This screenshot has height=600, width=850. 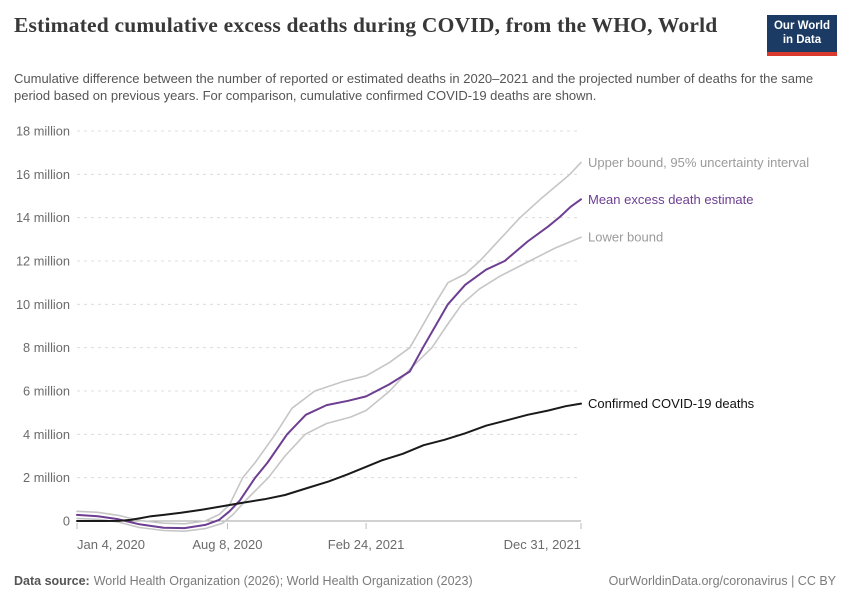 I want to click on y-tick-label-2: 2 million, so click(x=46, y=477).